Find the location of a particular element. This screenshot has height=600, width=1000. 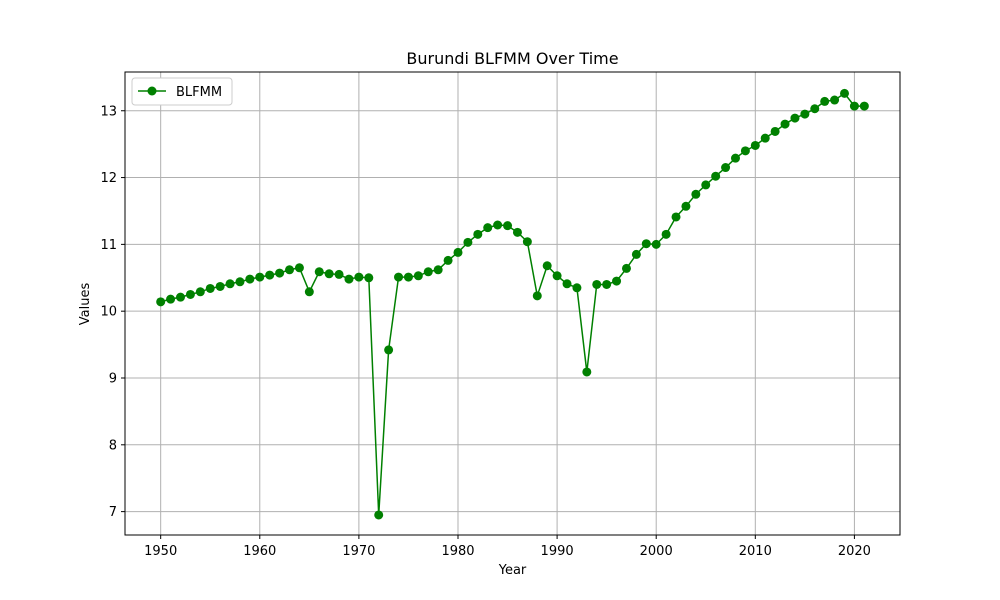

legend-marker-sample is located at coordinates (152, 91).